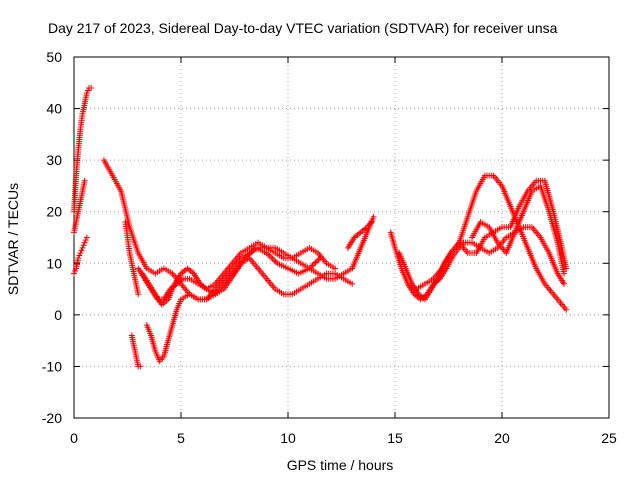 The height and width of the screenshot is (480, 640). Describe the element at coordinates (58, 315) in the screenshot. I see `y-tick-label: 0` at that location.